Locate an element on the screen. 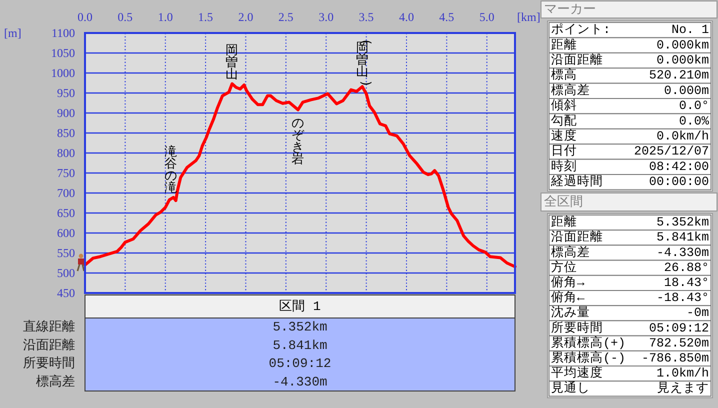 The image size is (718, 408). text: 勾配 is located at coordinates (564, 120).